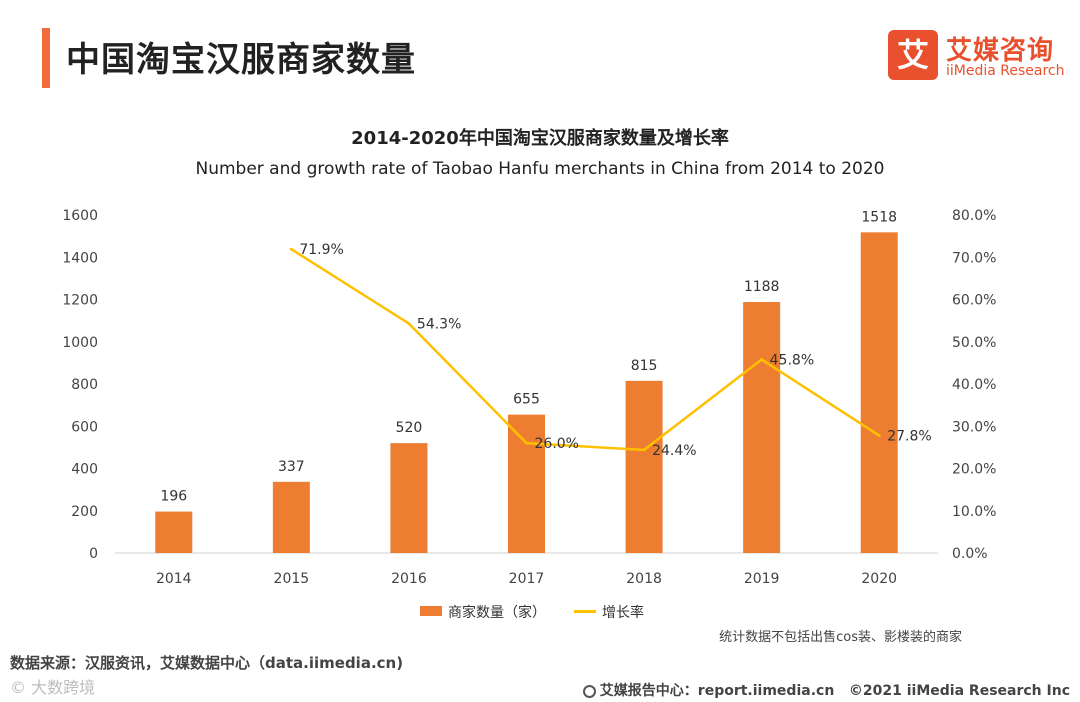  Describe the element at coordinates (84, 470) in the screenshot. I see `y-left-tick-label: 400` at that location.